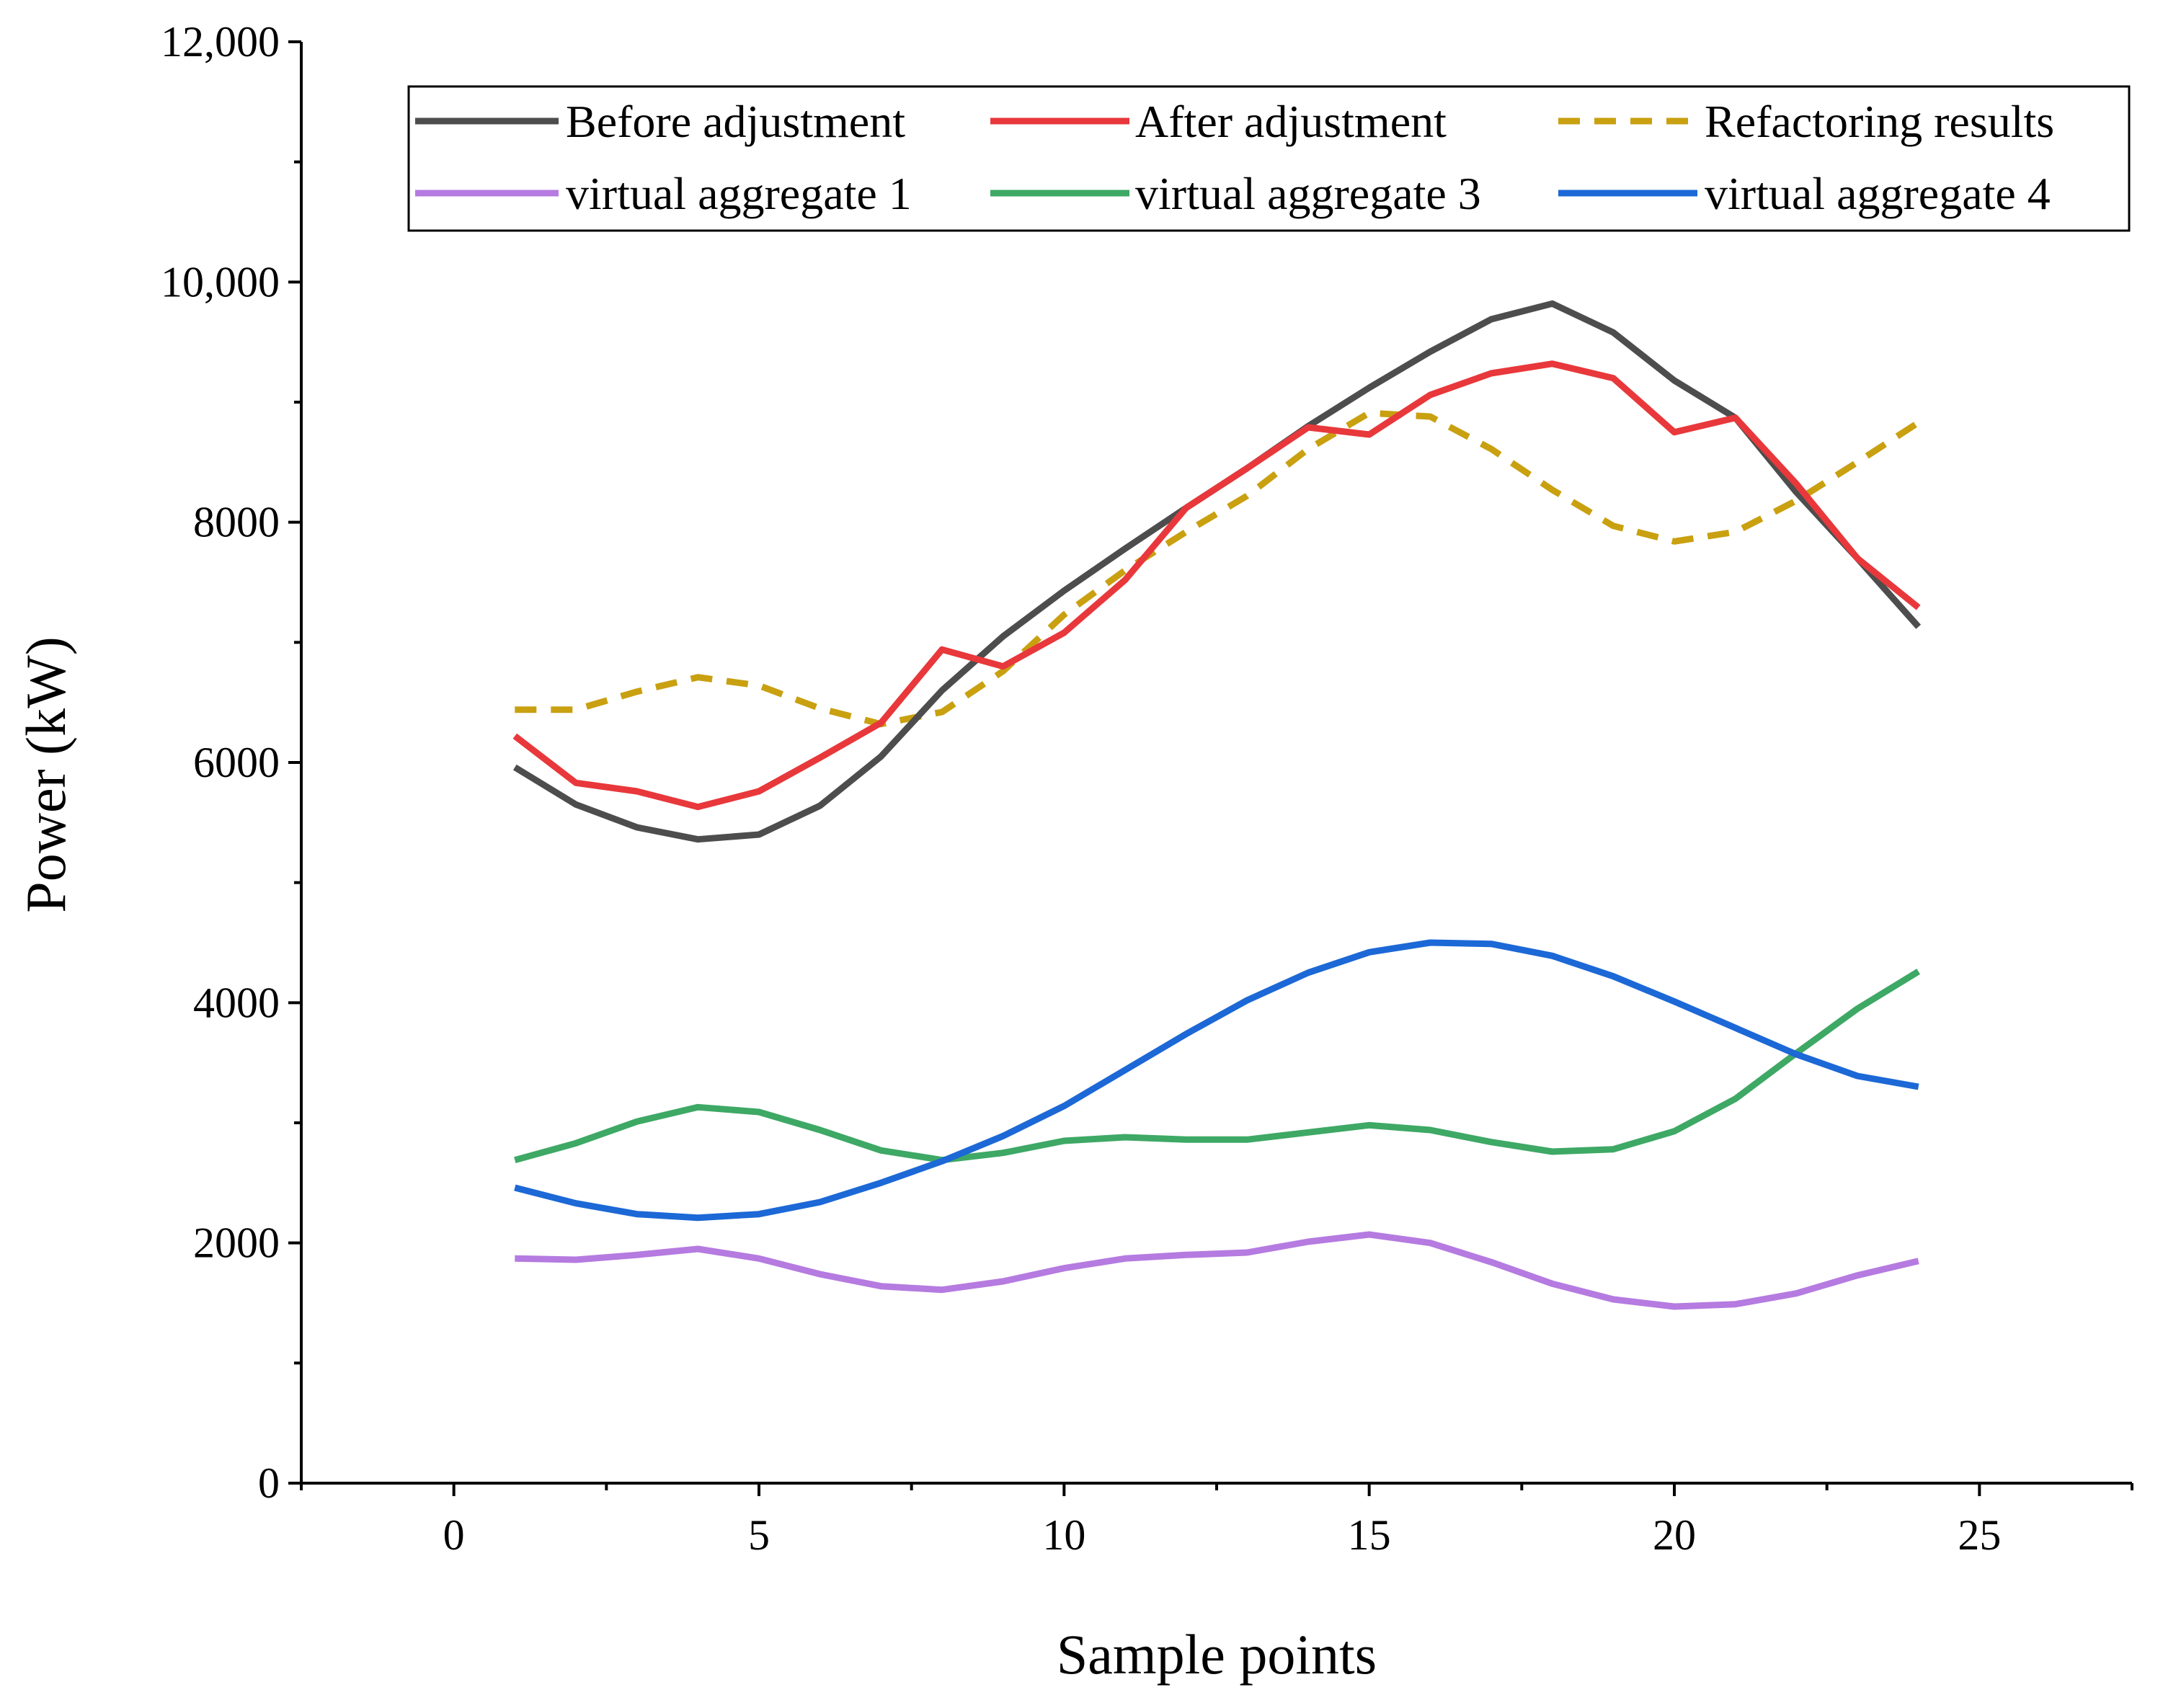  I want to click on x-tick-label: 15, so click(1369, 1535).